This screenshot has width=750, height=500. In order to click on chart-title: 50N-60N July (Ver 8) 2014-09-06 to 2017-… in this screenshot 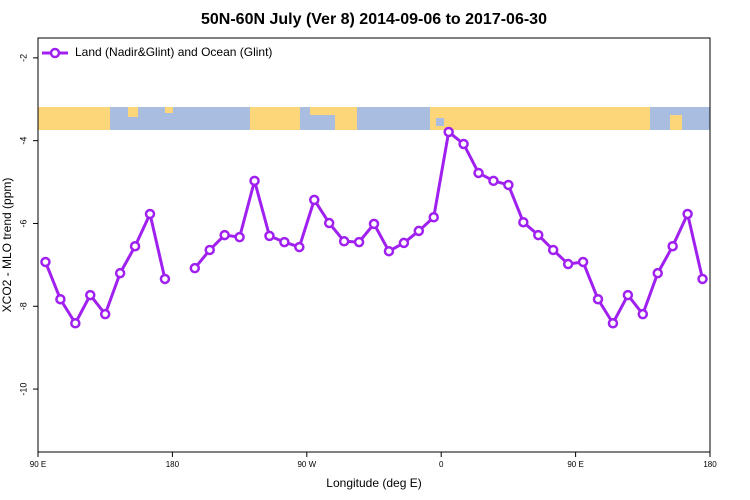, I will do `click(374, 19)`.